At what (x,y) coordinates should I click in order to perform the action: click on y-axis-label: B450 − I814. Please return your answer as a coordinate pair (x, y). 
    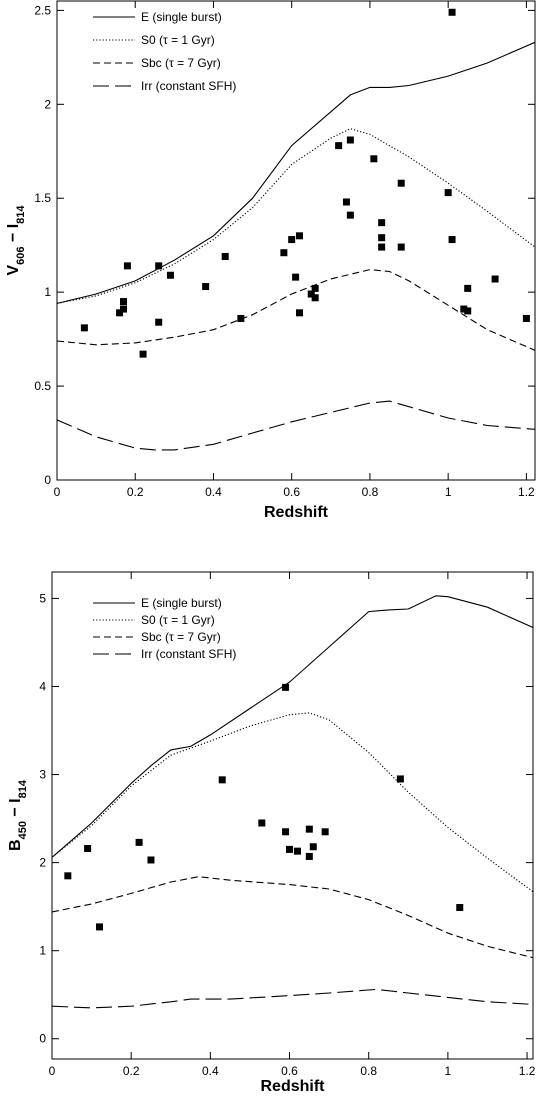
    Looking at the image, I should click on (18, 815).